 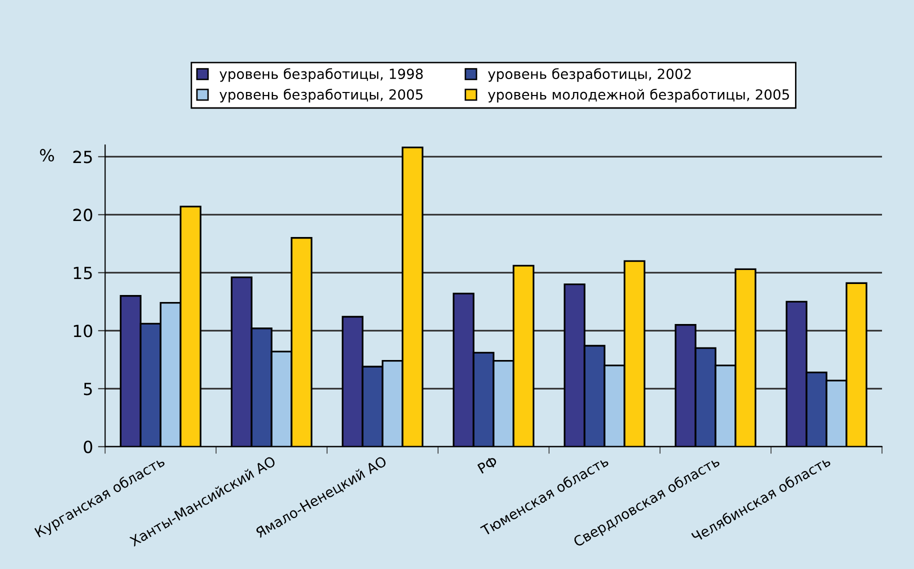 I want to click on y-tick-label: 20, so click(x=82, y=215).